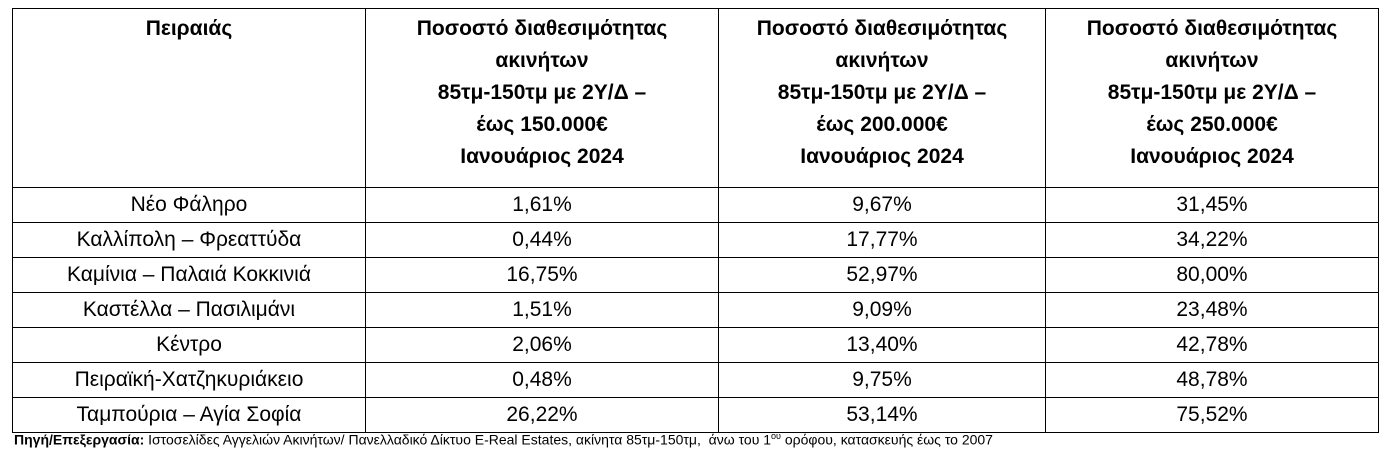 Image resolution: width=1390 pixels, height=464 pixels. Describe the element at coordinates (1212, 205) in the screenshot. I see `value-cell: 31,45%` at that location.